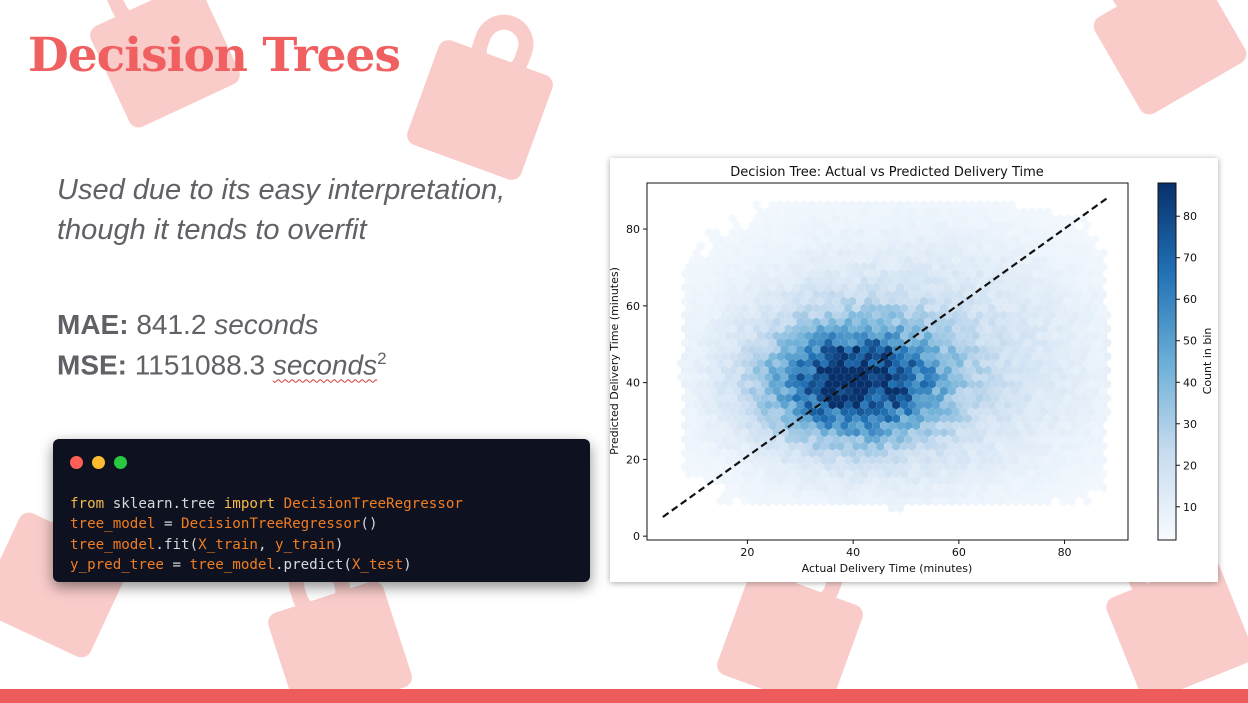 The height and width of the screenshot is (703, 1248). What do you see at coordinates (339, 544) in the screenshot?
I see `code-token: )` at bounding box center [339, 544].